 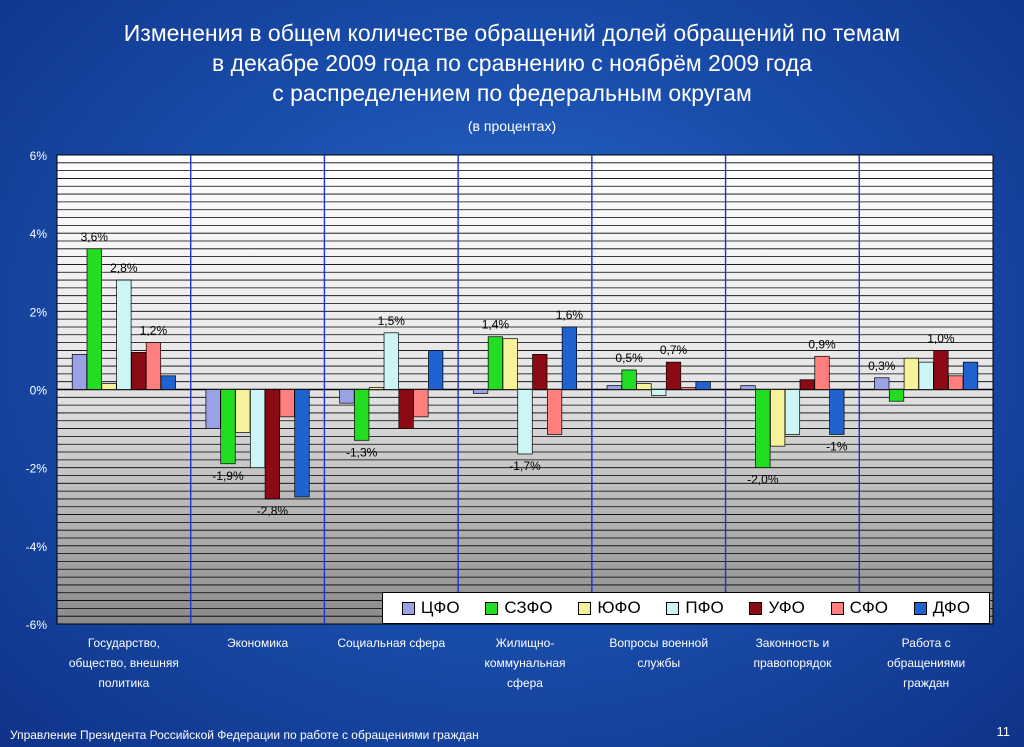 I want to click on legend-label: СФО, so click(x=869, y=607).